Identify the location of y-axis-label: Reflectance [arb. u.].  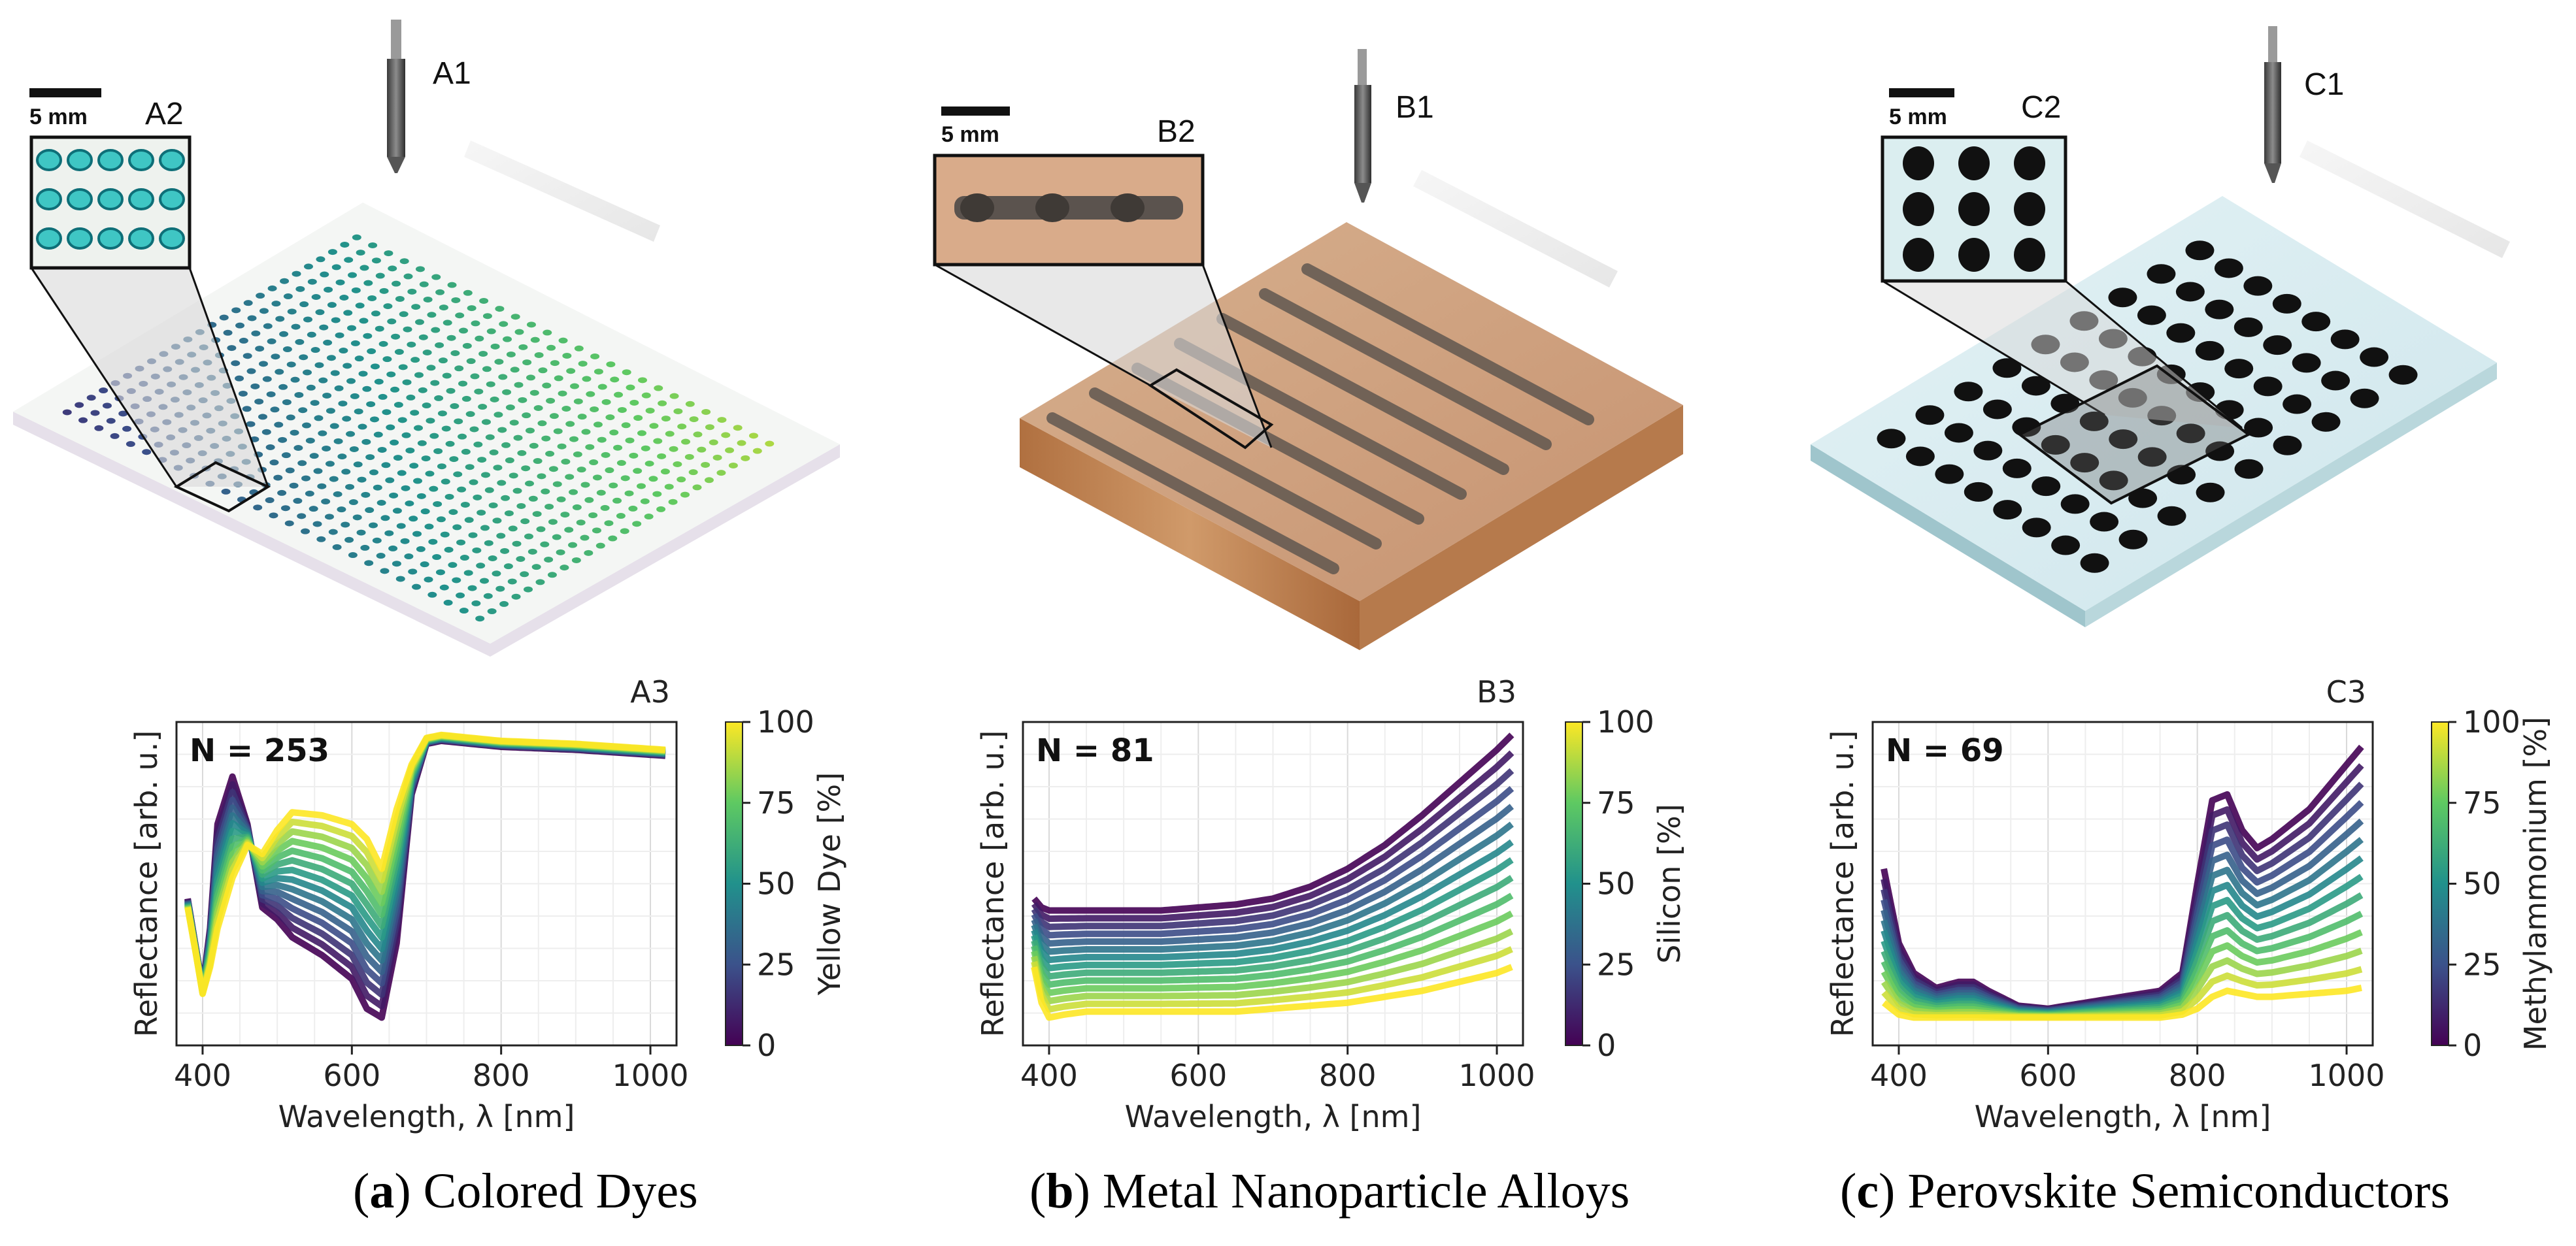
(993, 884).